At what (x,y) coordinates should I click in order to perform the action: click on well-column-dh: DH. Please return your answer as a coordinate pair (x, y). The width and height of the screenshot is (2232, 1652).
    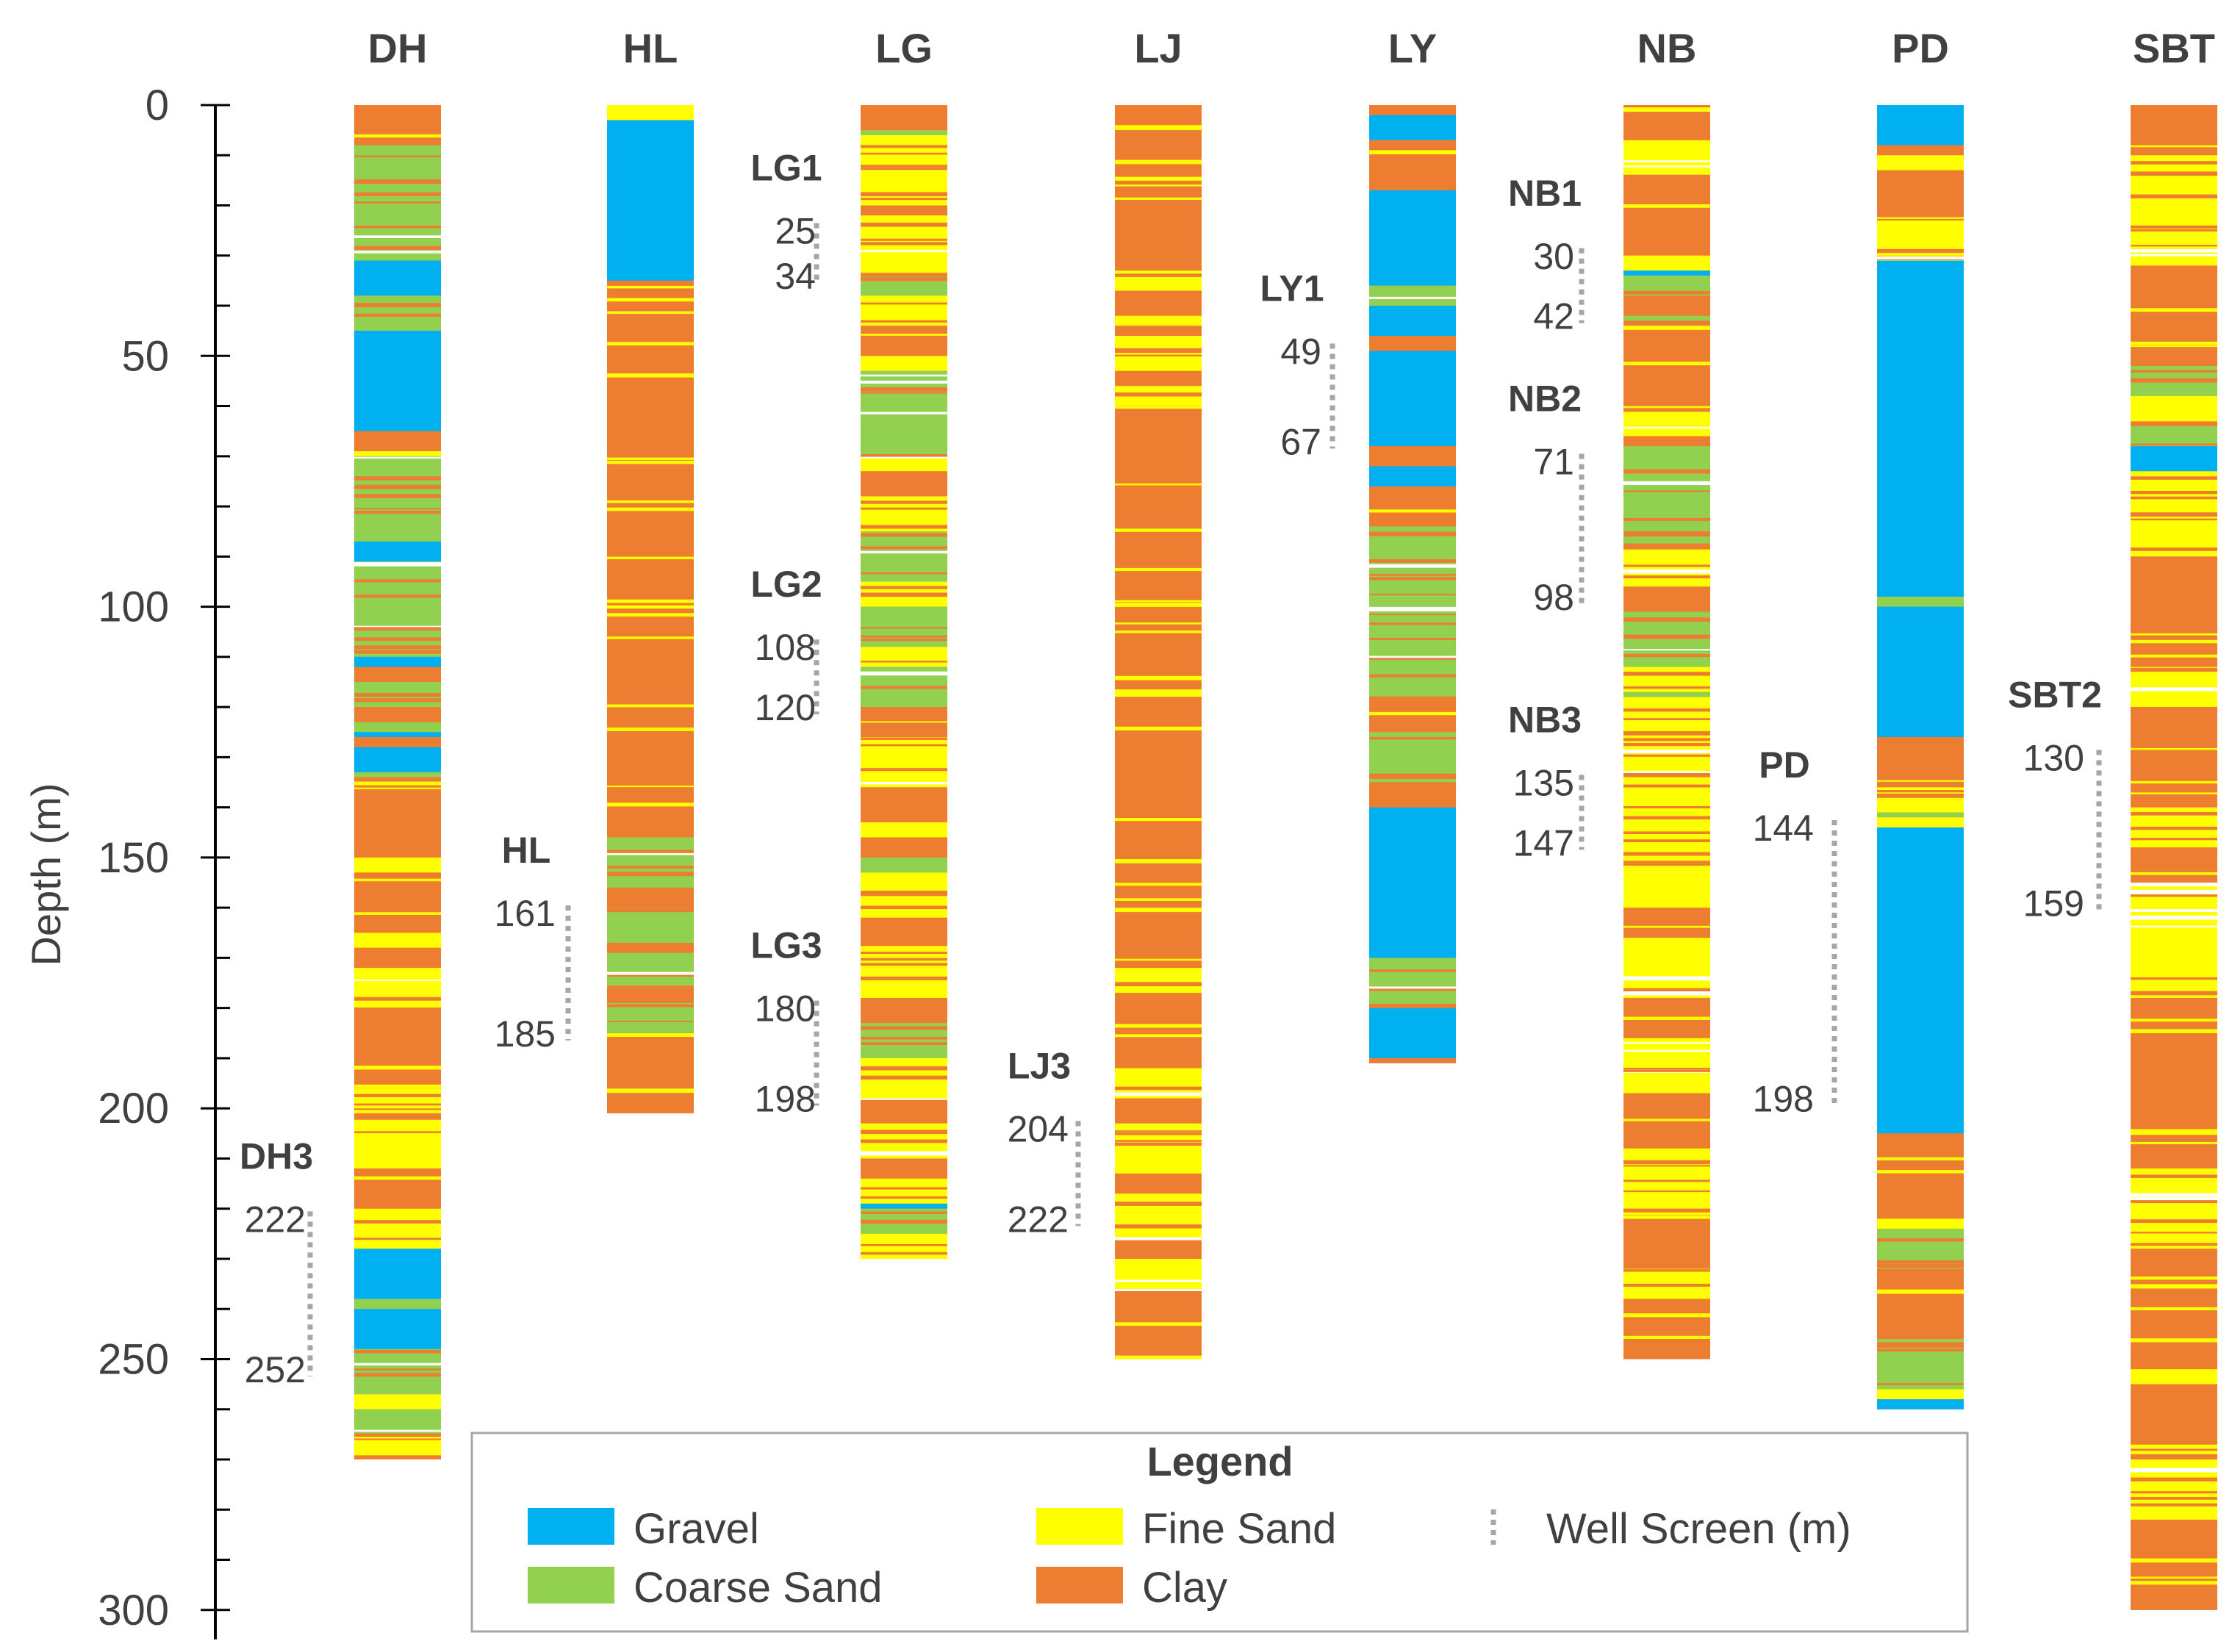
    Looking at the image, I should click on (398, 742).